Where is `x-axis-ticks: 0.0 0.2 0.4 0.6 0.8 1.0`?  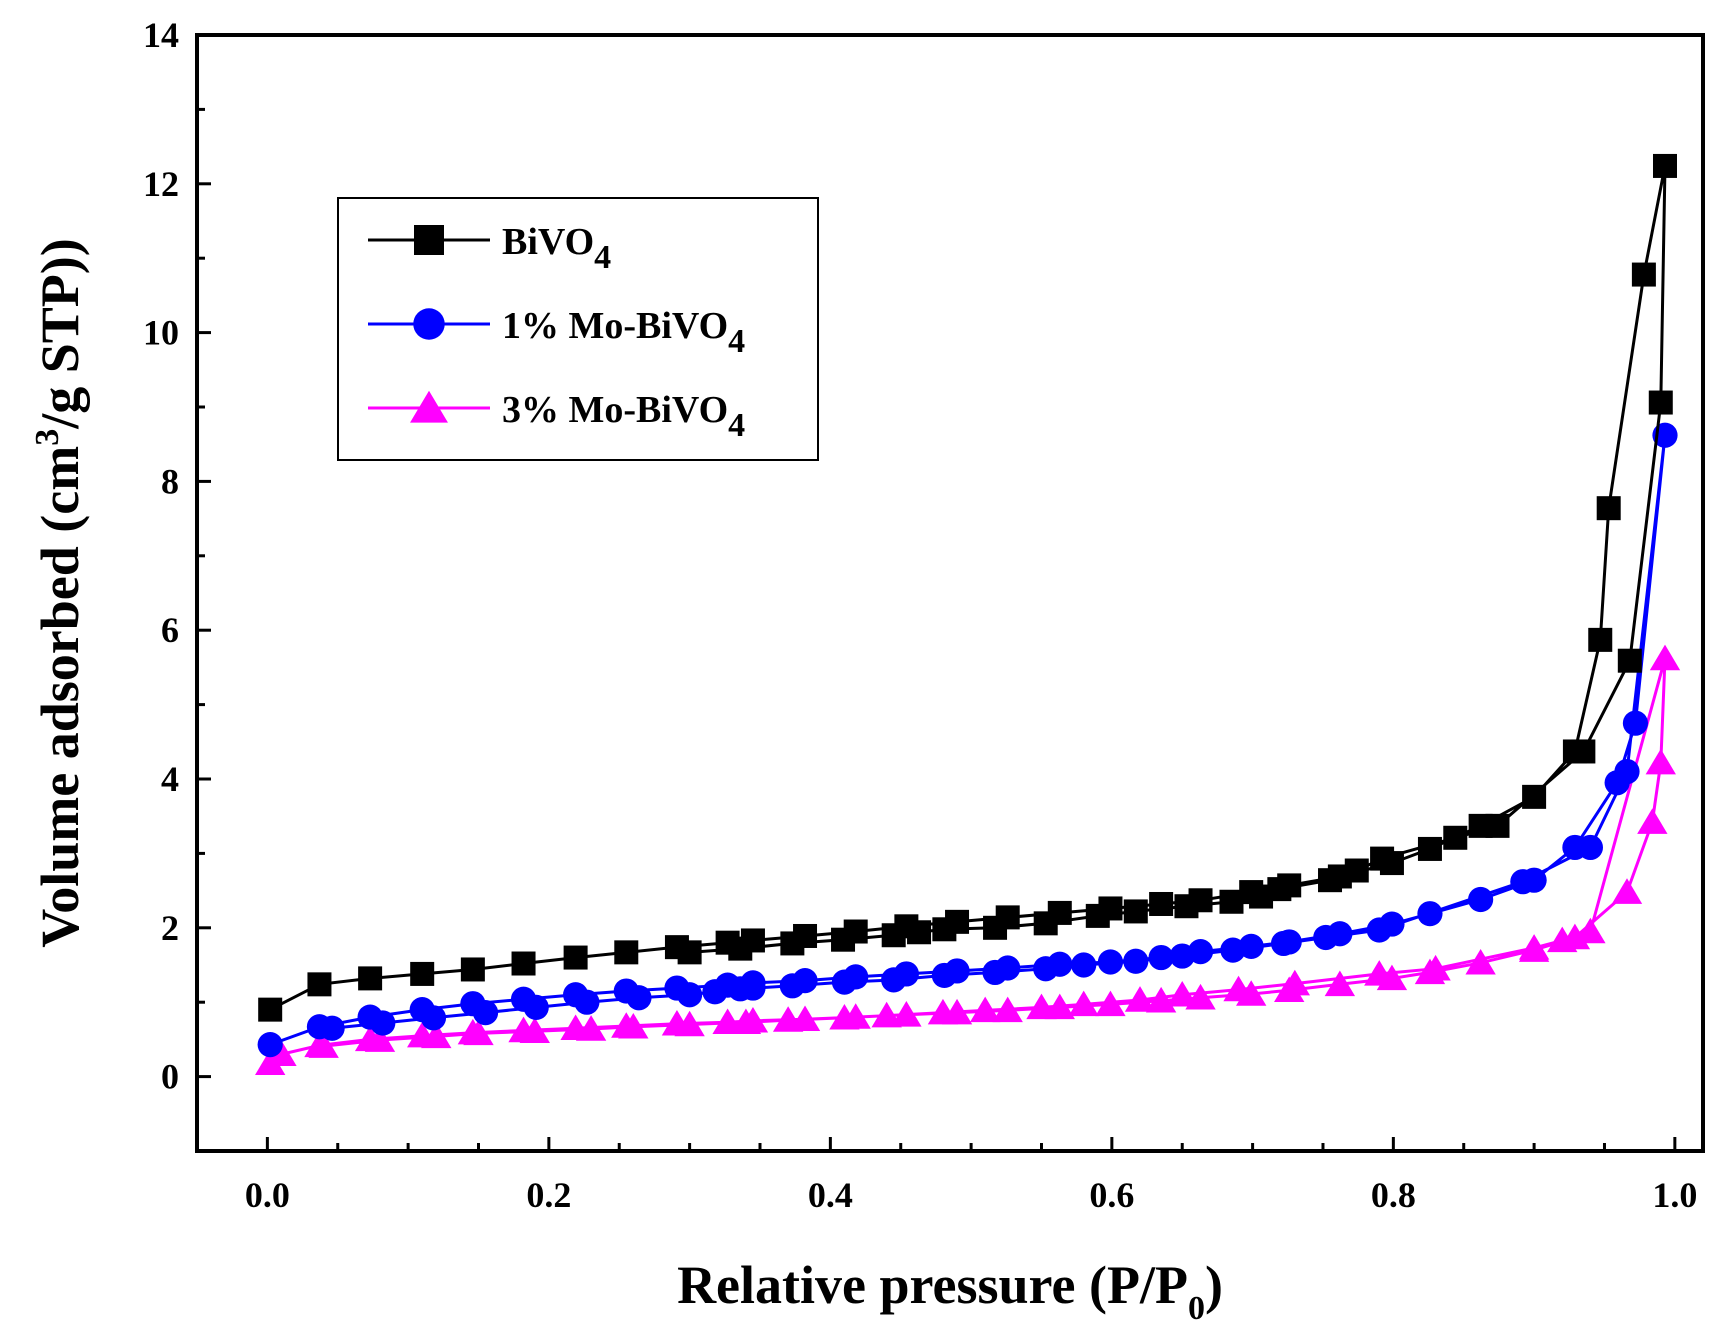
x-axis-ticks: 0.0 0.2 0.4 0.6 0.8 1.0 is located at coordinates (971, 1176).